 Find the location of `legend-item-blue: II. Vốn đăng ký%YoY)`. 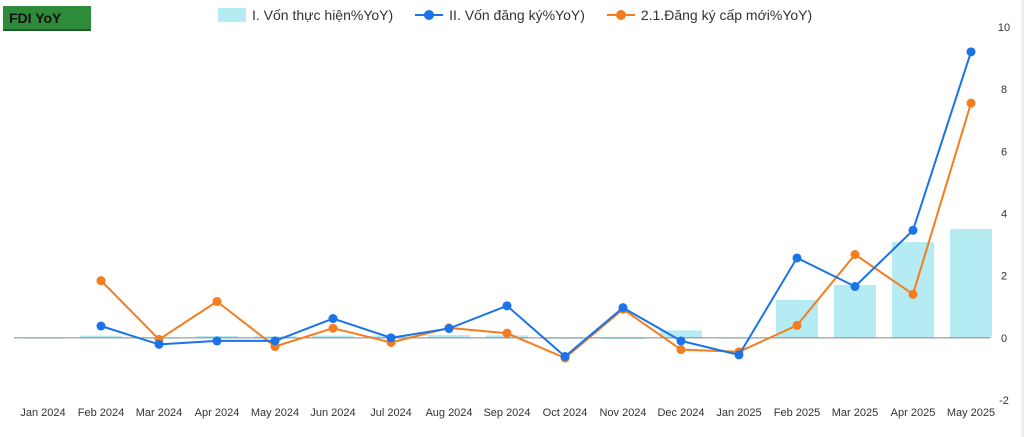

legend-item-blue: II. Vốn đăng ký%YoY) is located at coordinates (500, 15).